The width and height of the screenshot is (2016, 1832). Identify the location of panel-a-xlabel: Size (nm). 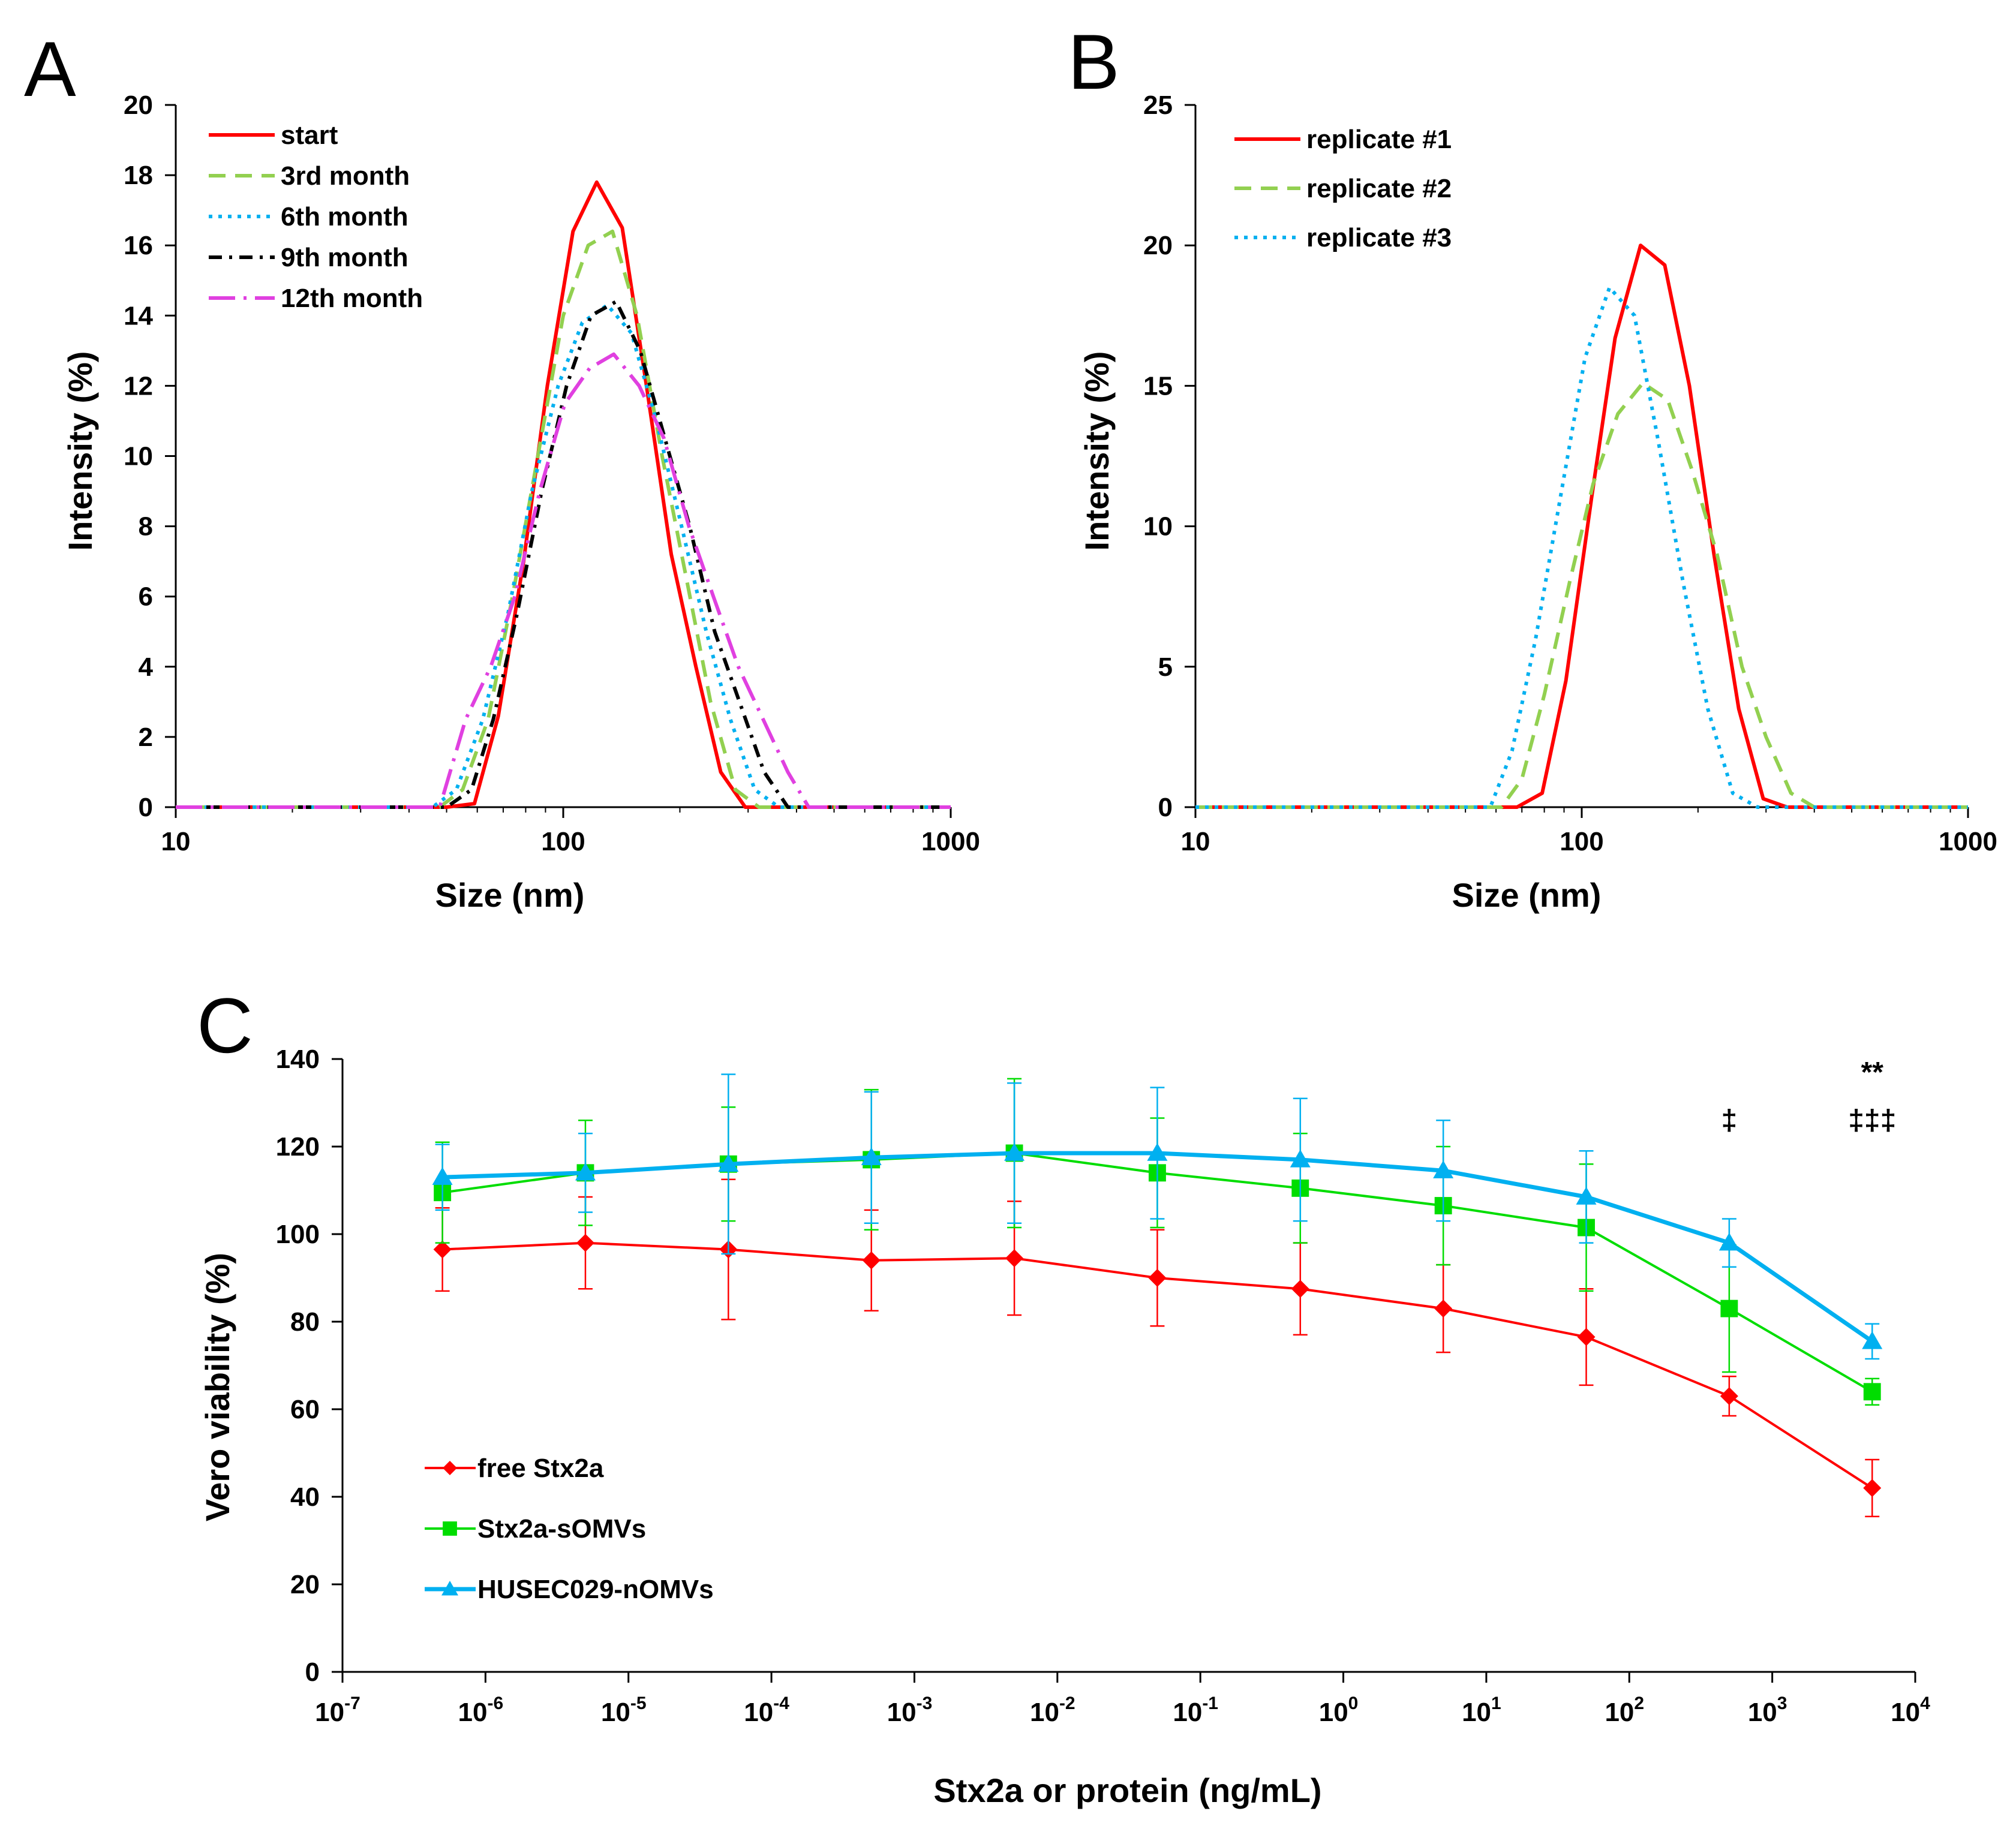
(510, 895).